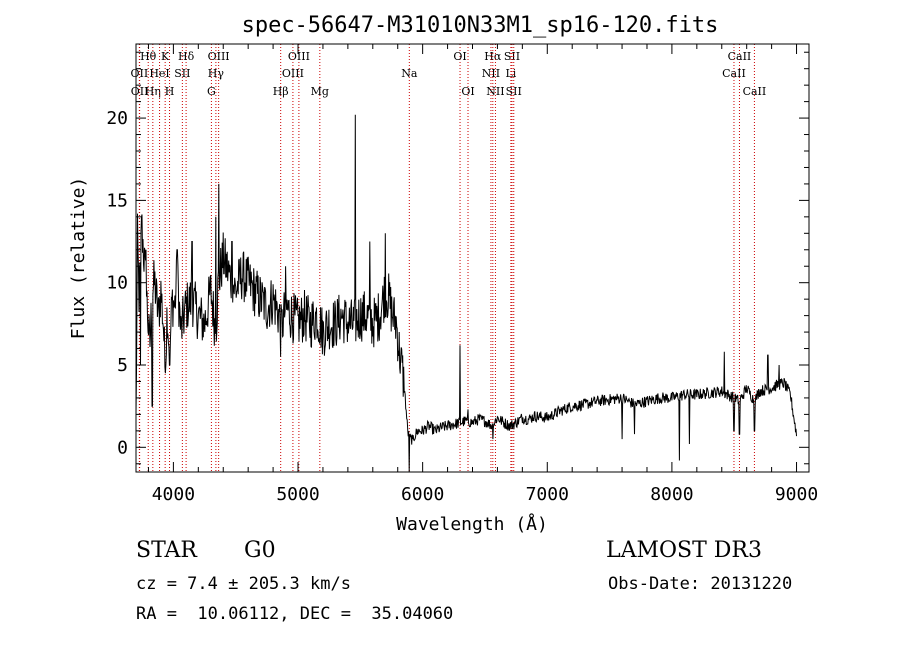 This screenshot has height=649, width=900. I want to click on line-marker-label-3: Hη, so click(153, 91).